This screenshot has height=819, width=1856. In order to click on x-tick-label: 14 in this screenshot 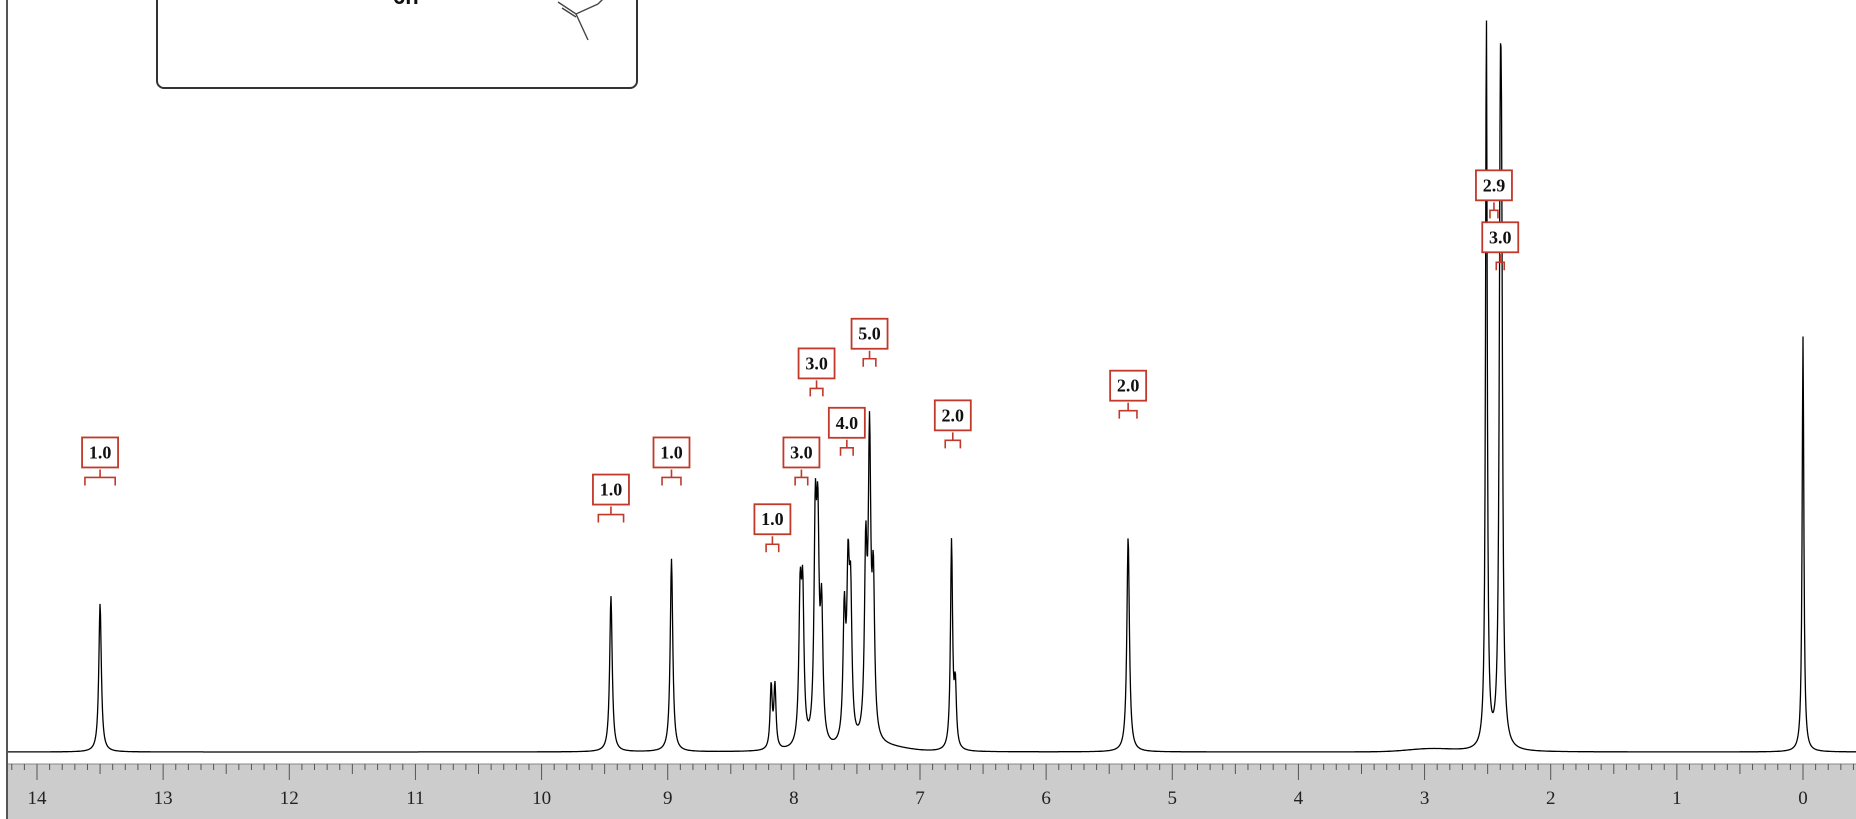, I will do `click(38, 798)`.